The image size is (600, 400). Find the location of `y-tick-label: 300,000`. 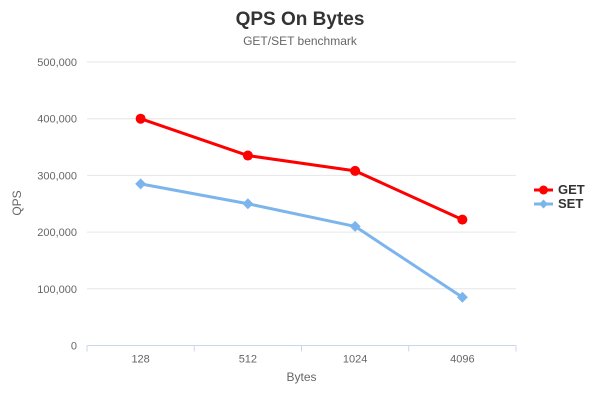

y-tick-label: 300,000 is located at coordinates (57, 176).